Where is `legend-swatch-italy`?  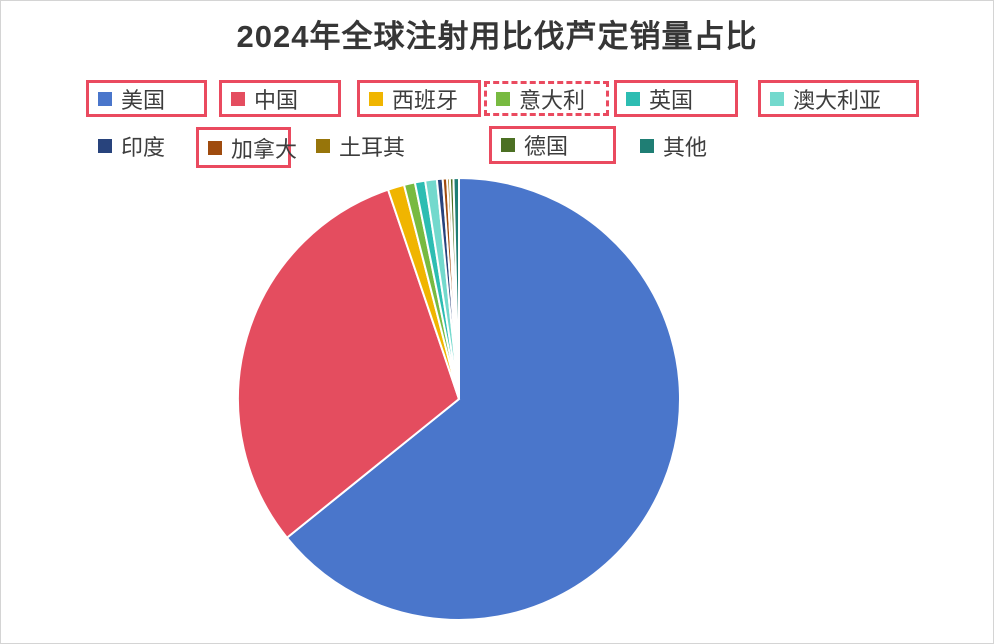
legend-swatch-italy is located at coordinates (503, 98).